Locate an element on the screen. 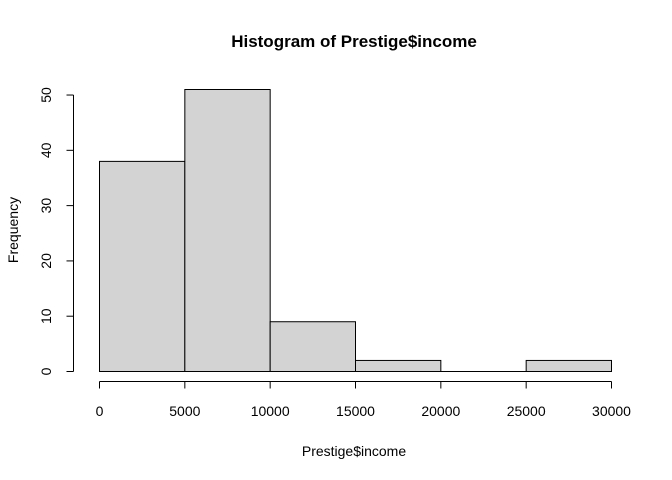  x-tick-label: 15000 is located at coordinates (355, 411).